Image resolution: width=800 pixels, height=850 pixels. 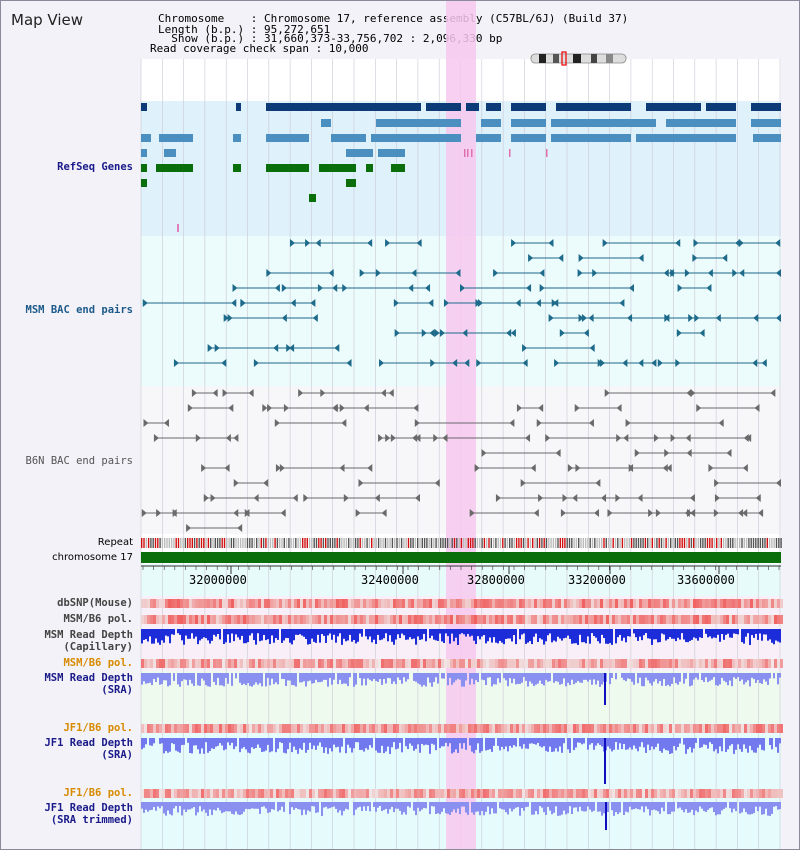 I want to click on track-label-dbsnp: dbSNP(Mouse), so click(x=95, y=603).